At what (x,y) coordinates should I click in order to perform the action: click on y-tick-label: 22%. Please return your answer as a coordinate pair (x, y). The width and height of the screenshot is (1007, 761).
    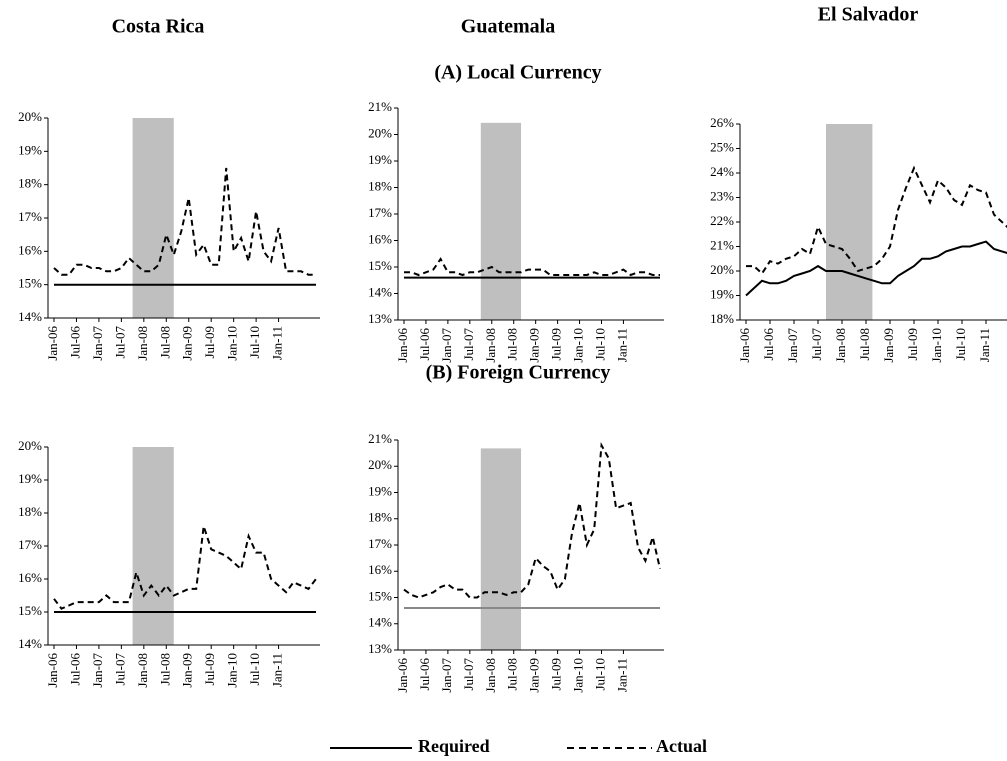
    Looking at the image, I should click on (722, 220).